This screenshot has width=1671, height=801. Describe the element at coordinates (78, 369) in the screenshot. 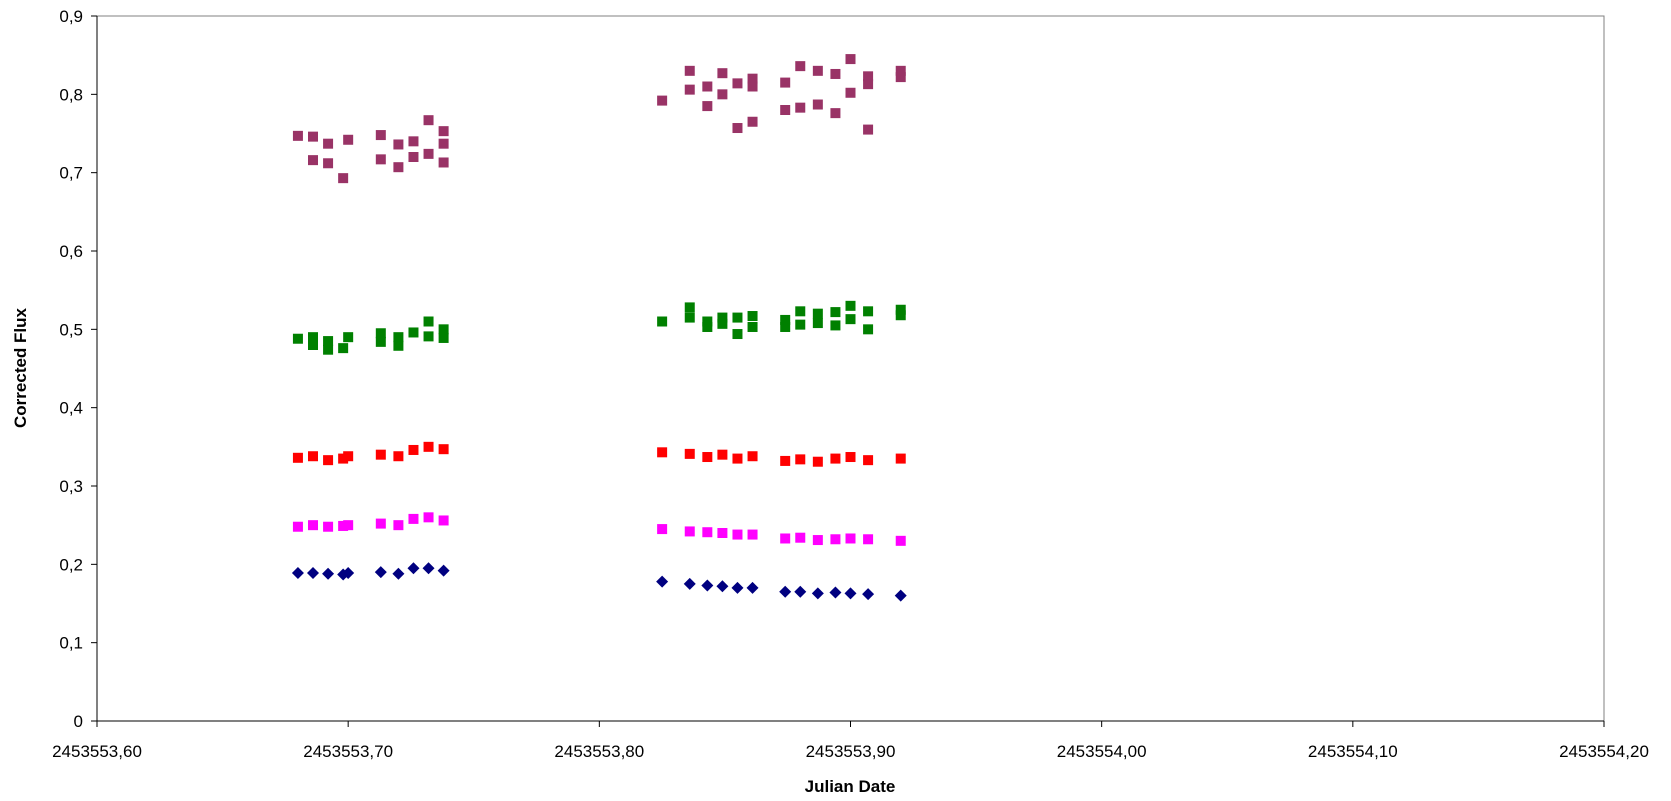

I see `y-axis: 0 0,1 0,2 0,3 0,4 0,5 0,6 0,7 0,8 0,9` at that location.